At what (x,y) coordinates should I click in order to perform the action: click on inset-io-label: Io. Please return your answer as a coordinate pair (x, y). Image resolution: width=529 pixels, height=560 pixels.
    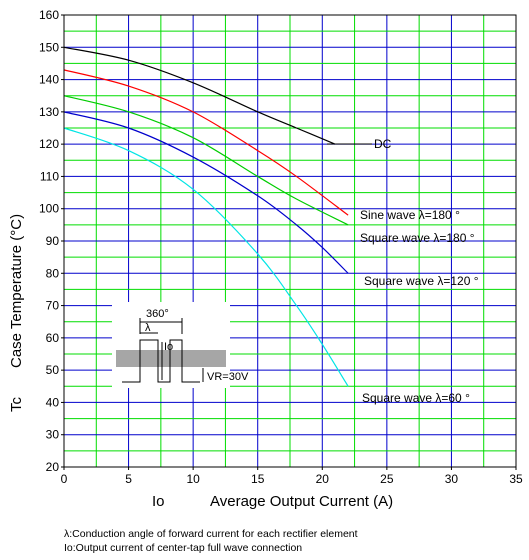
    Looking at the image, I should click on (168, 347).